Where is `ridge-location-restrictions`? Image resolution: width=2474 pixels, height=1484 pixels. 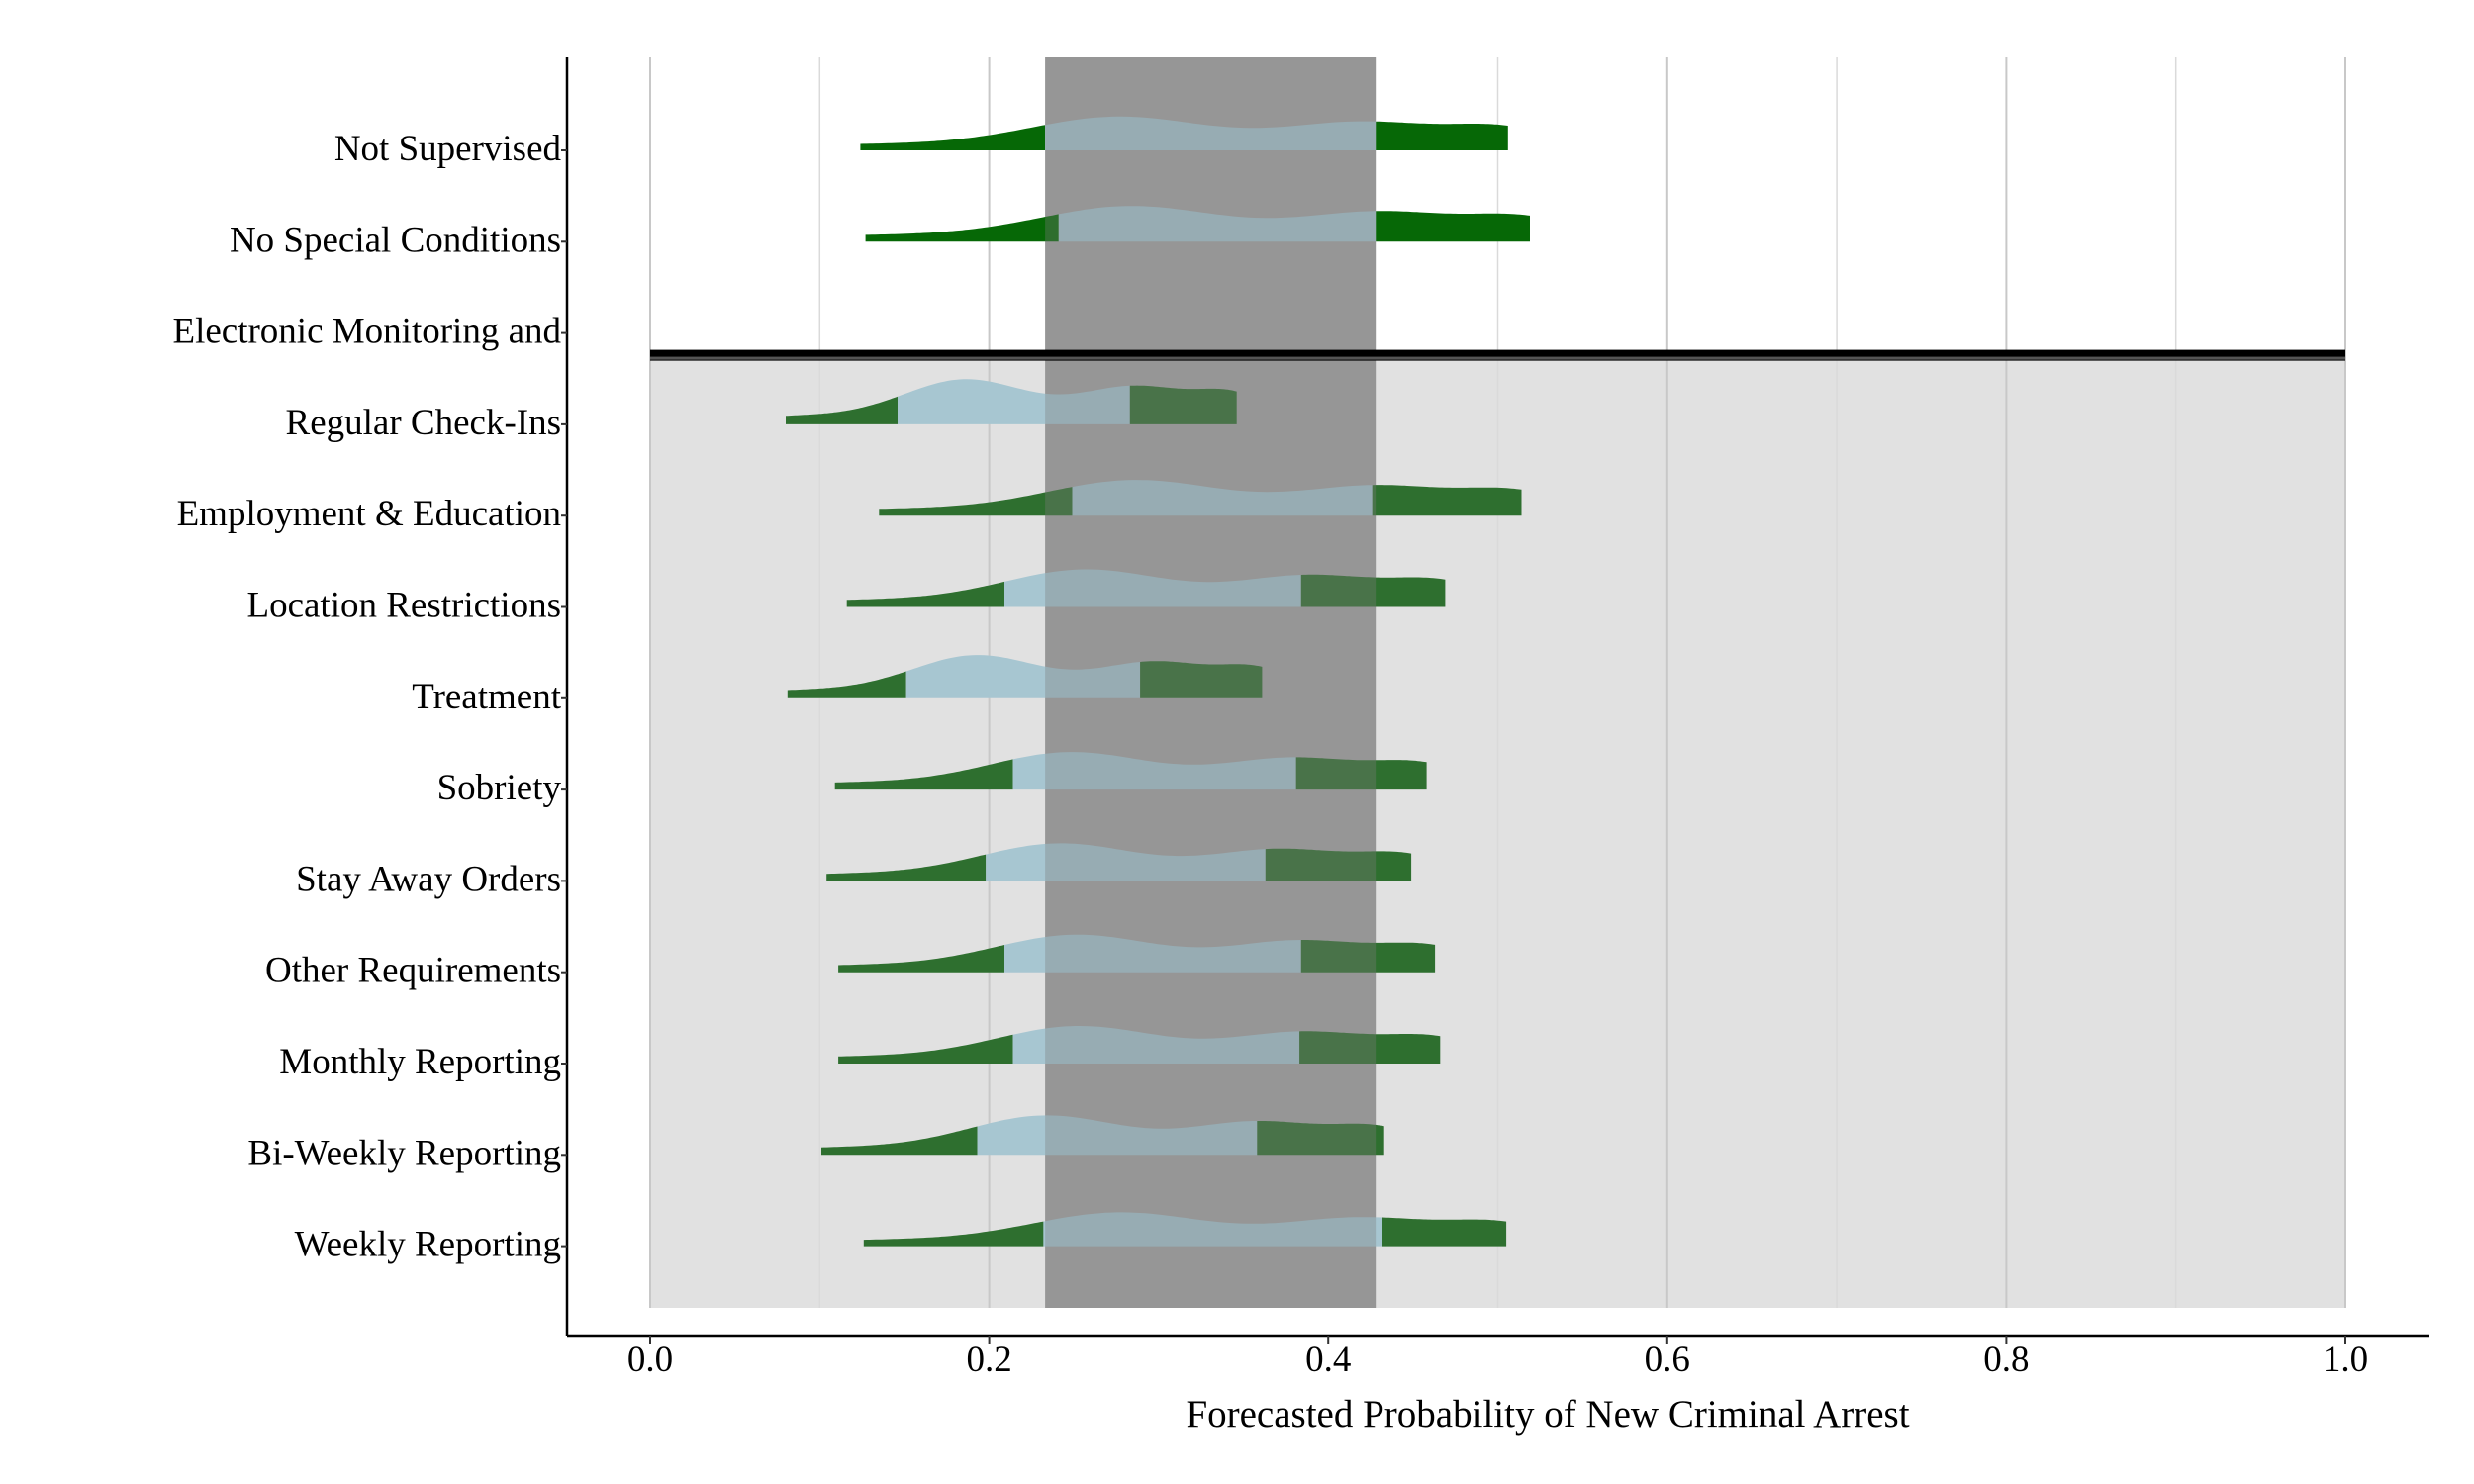 ridge-location-restrictions is located at coordinates (1146, 588).